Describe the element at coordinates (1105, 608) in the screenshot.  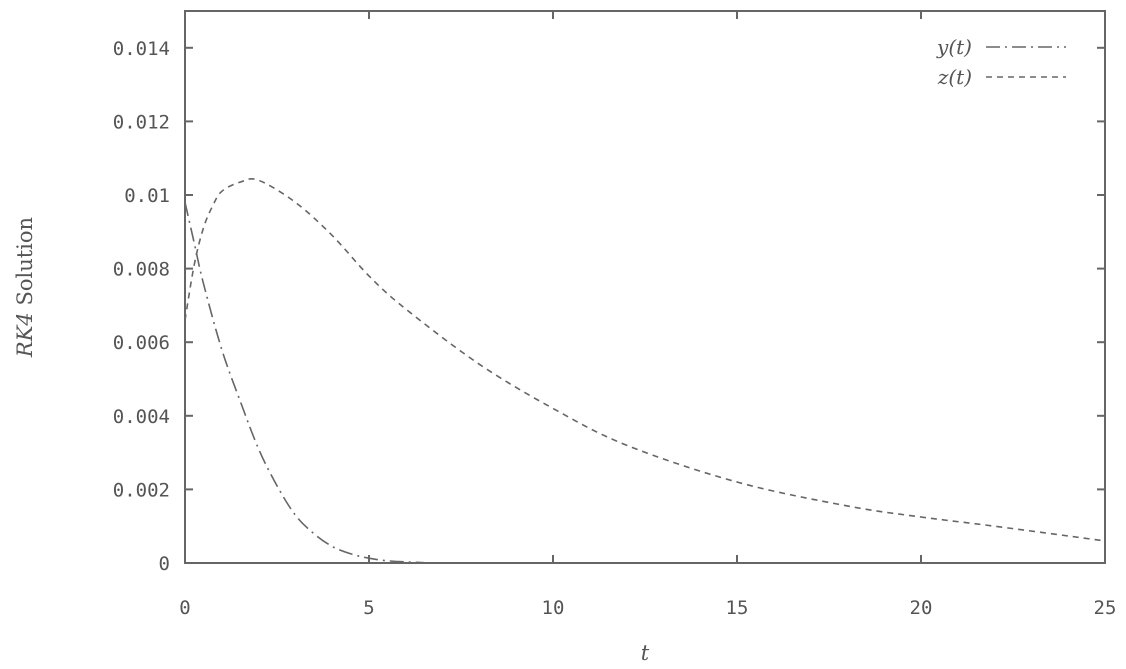
I see `x-tick-label-5: 25` at that location.